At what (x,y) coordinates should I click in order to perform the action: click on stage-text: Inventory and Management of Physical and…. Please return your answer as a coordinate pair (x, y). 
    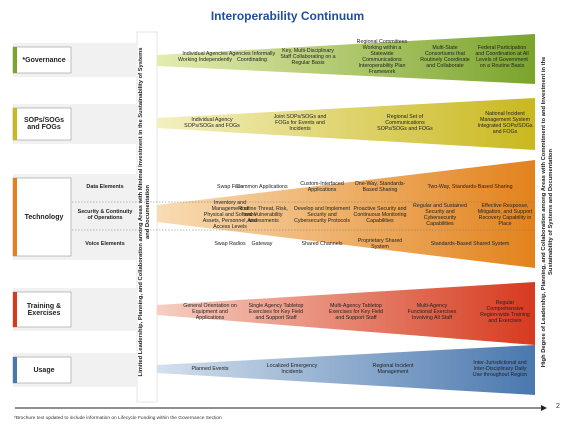
    Looking at the image, I should click on (230, 215).